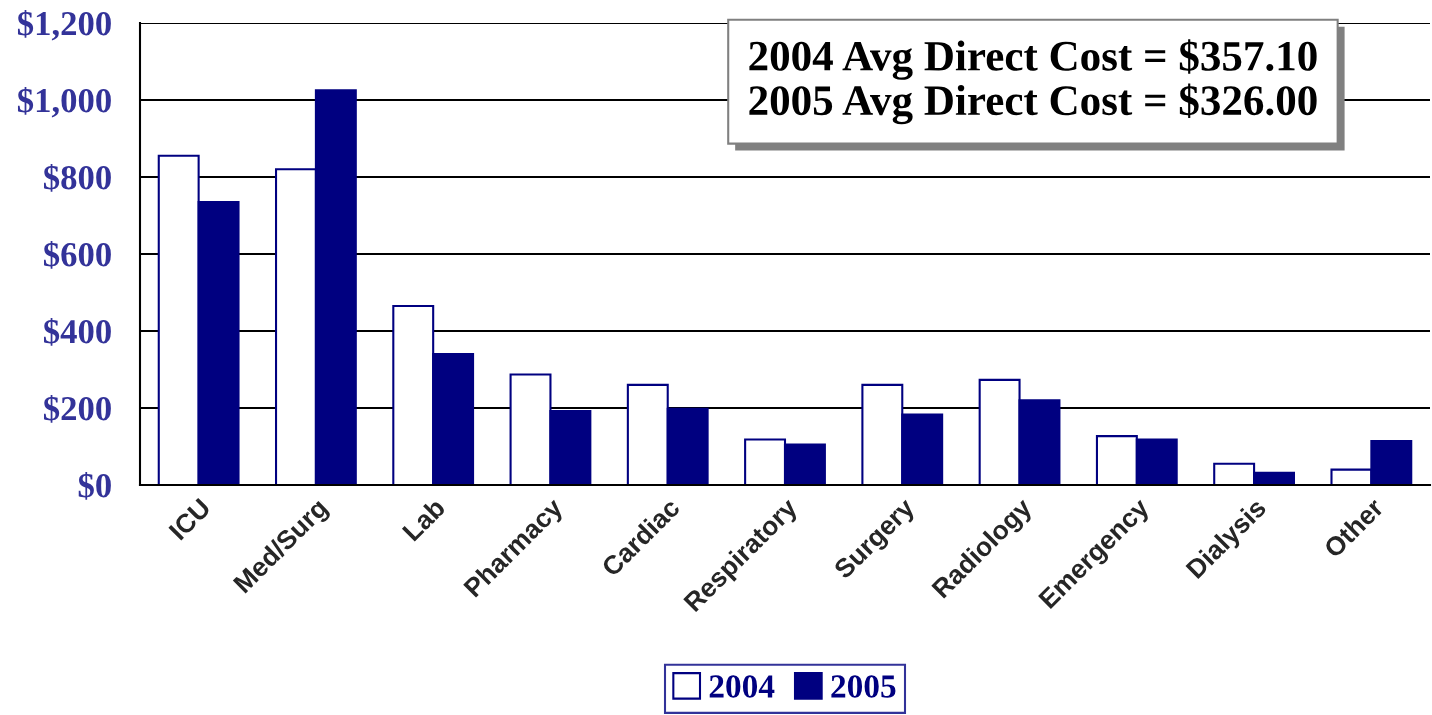  I want to click on legend-label: 2004, so click(742, 686).